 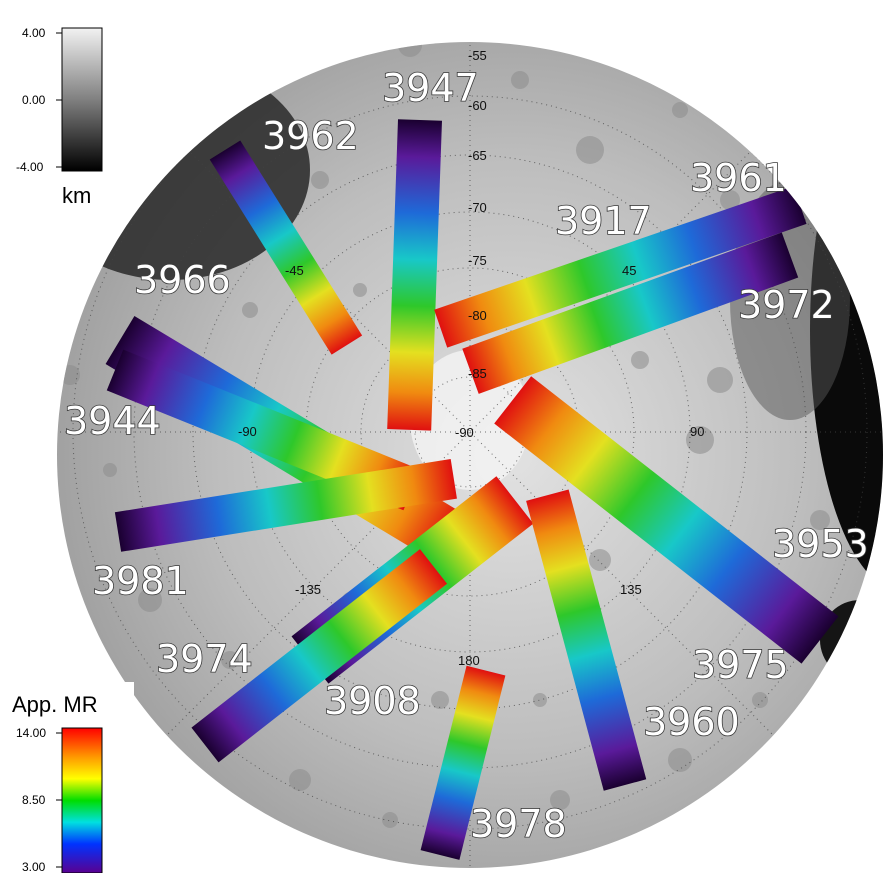 What do you see at coordinates (204, 659) in the screenshot?
I see `orbit-label-3974: 3974` at bounding box center [204, 659].